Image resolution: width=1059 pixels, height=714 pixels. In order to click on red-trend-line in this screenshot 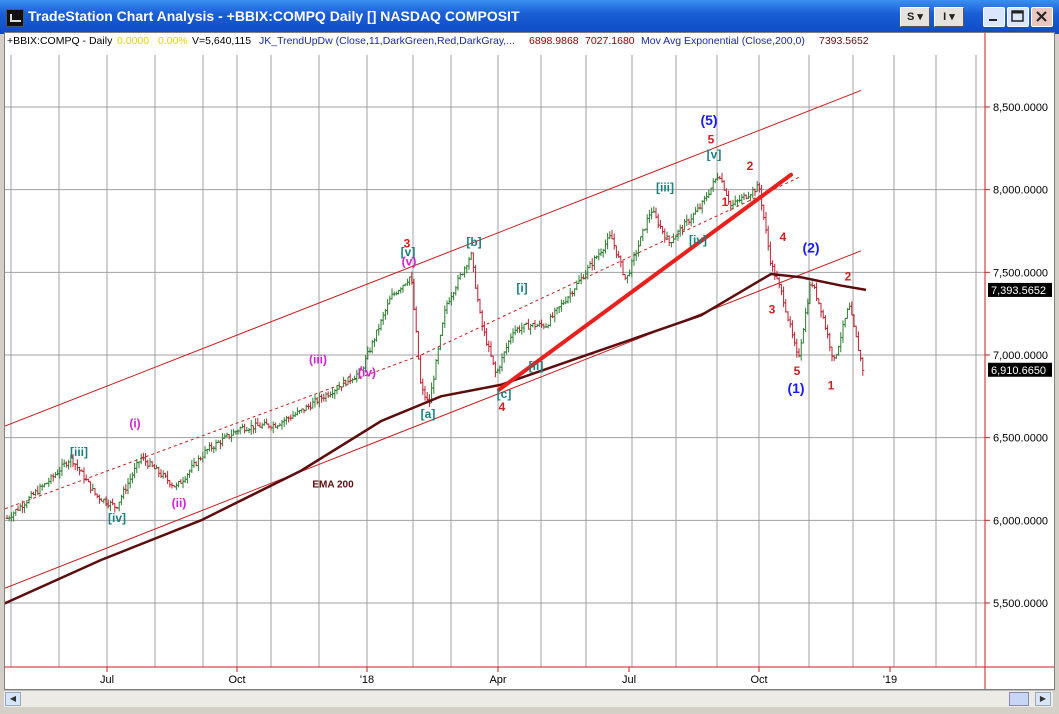, I will do `click(645, 282)`.